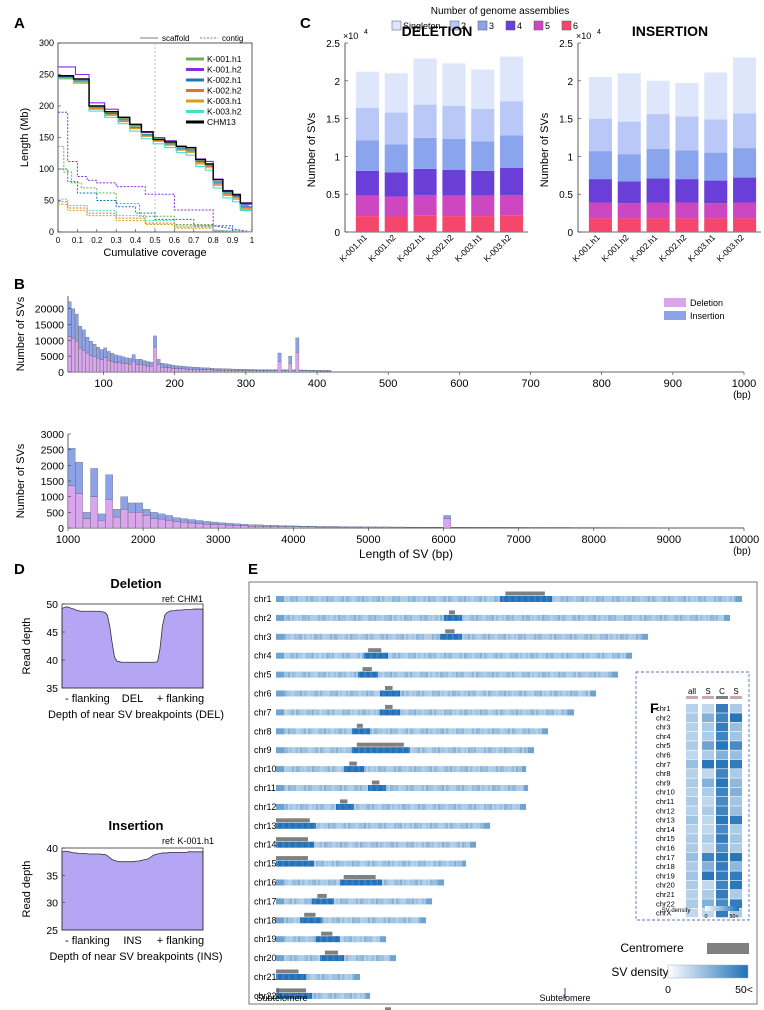 This screenshot has width=764, height=1010. Describe the element at coordinates (25, 137) in the screenshot. I see `a-ylabel: Length (Mb)` at that location.